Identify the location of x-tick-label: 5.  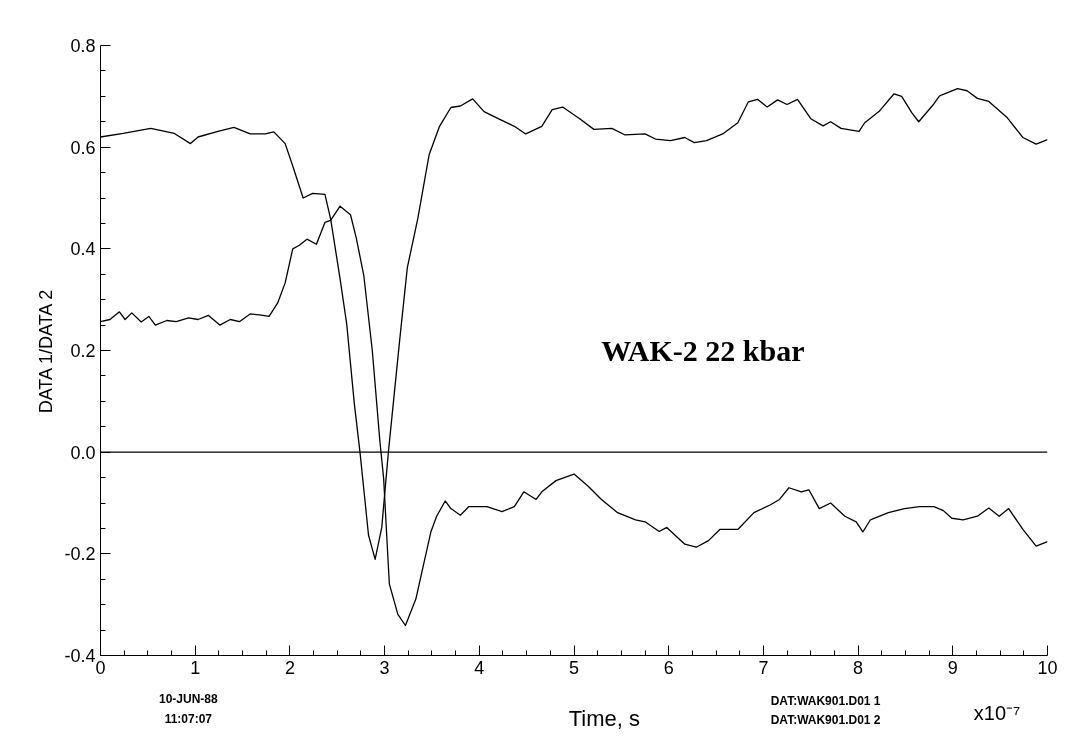
(574, 667).